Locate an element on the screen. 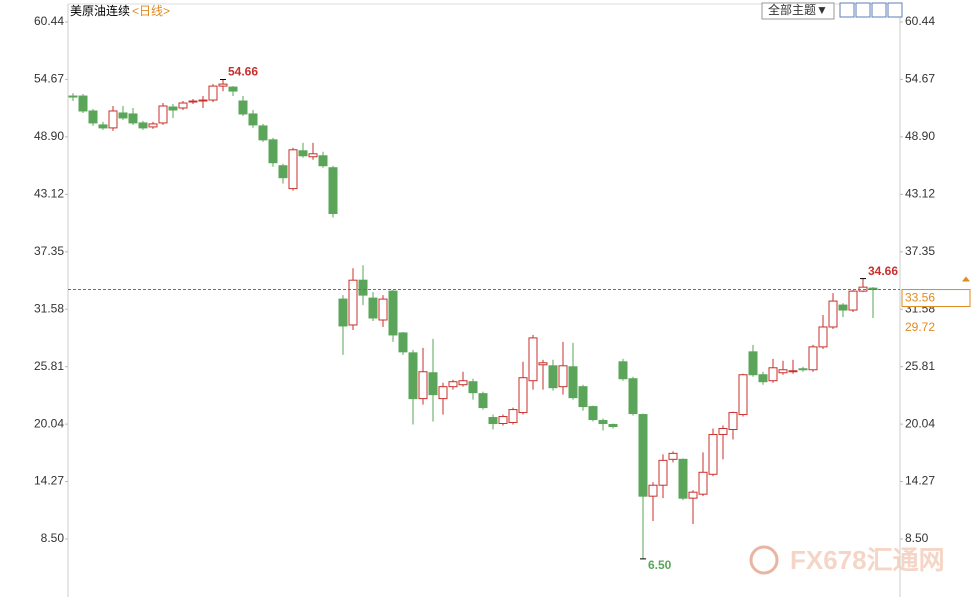 The width and height of the screenshot is (973, 597). zoom-button is located at coordinates (847, 10).